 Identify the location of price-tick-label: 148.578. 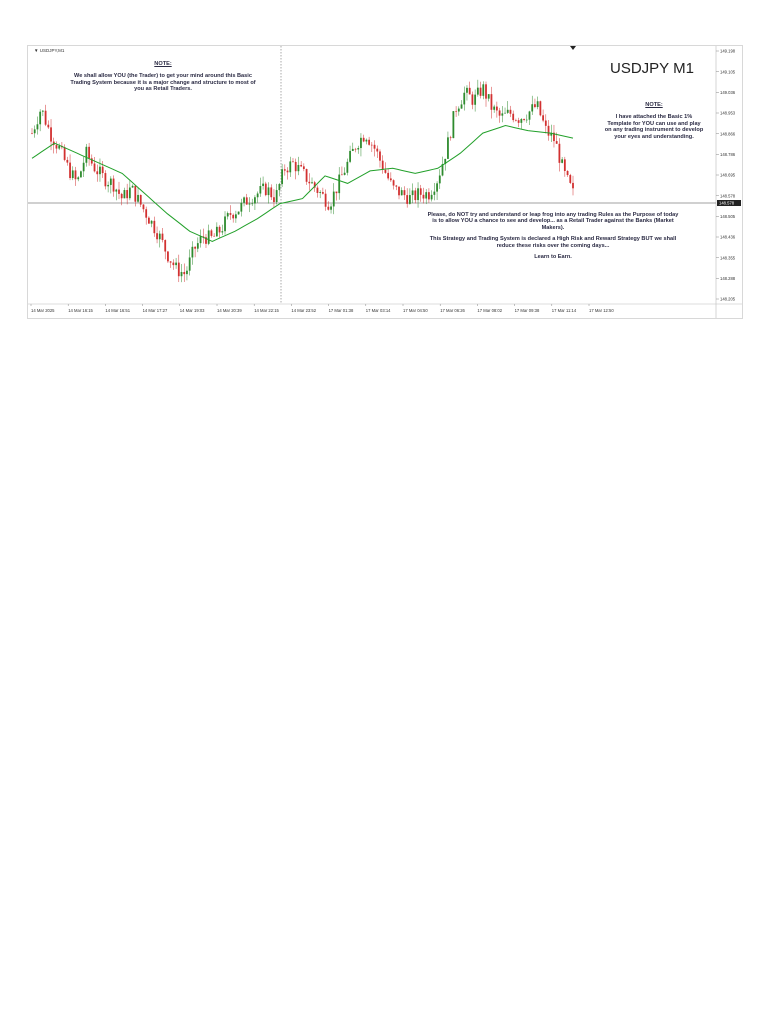
(728, 195).